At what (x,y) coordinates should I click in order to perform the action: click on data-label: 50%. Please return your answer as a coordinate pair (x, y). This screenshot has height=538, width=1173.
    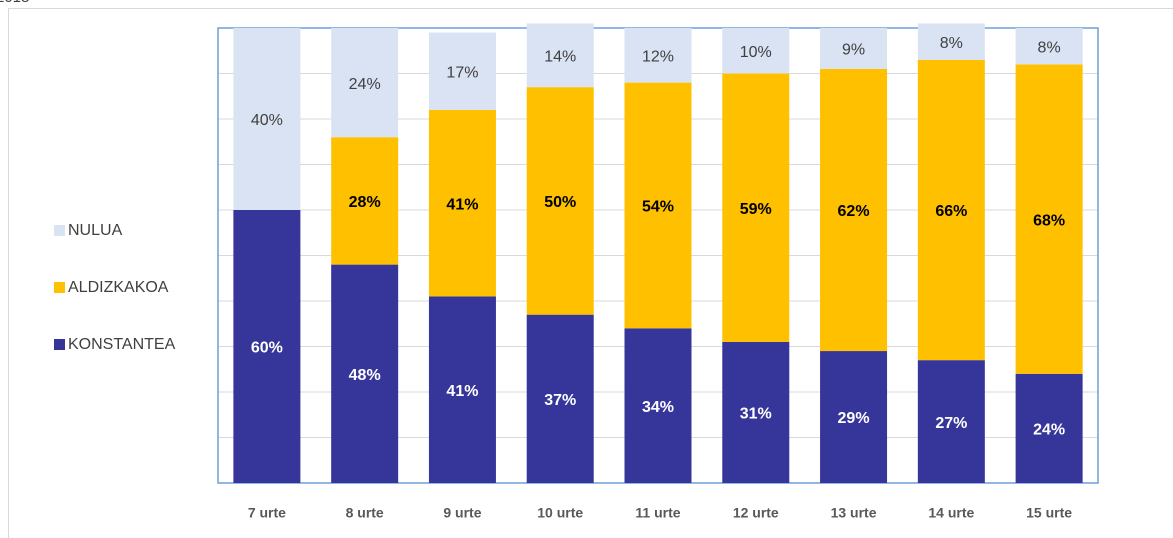
    Looking at the image, I should click on (560, 202).